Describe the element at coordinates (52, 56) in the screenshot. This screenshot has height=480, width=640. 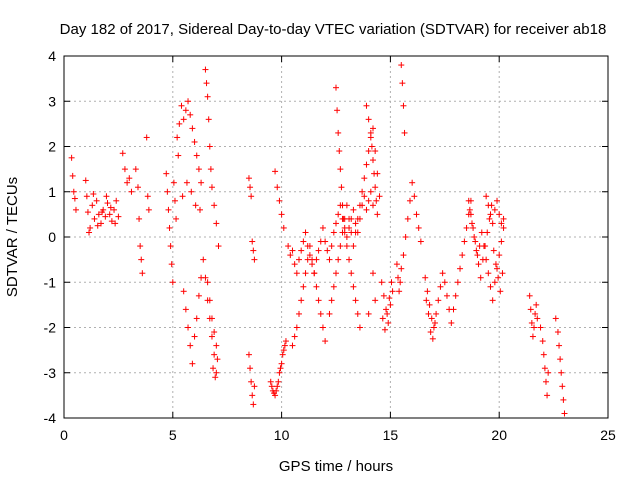
I see `y-tick-label: 4` at that location.